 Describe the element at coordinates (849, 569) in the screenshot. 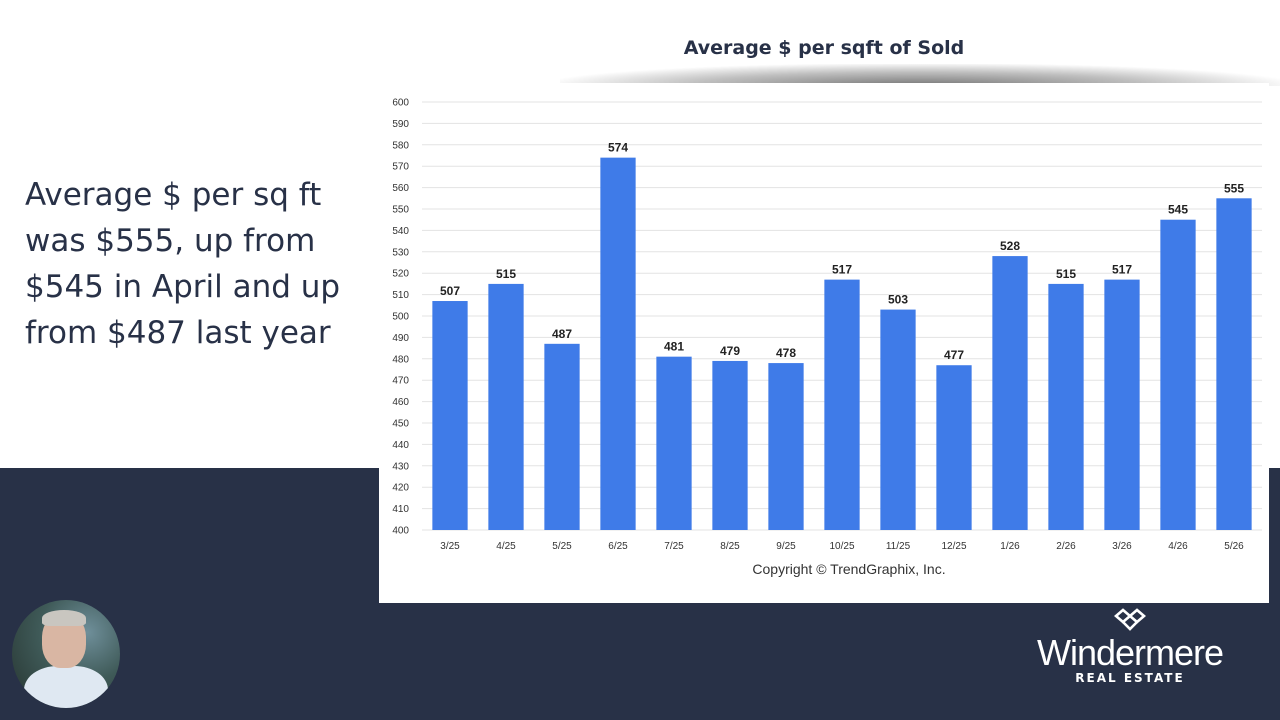

I see `copyright-text: Copyright © TrendGraphix, Inc.` at that location.